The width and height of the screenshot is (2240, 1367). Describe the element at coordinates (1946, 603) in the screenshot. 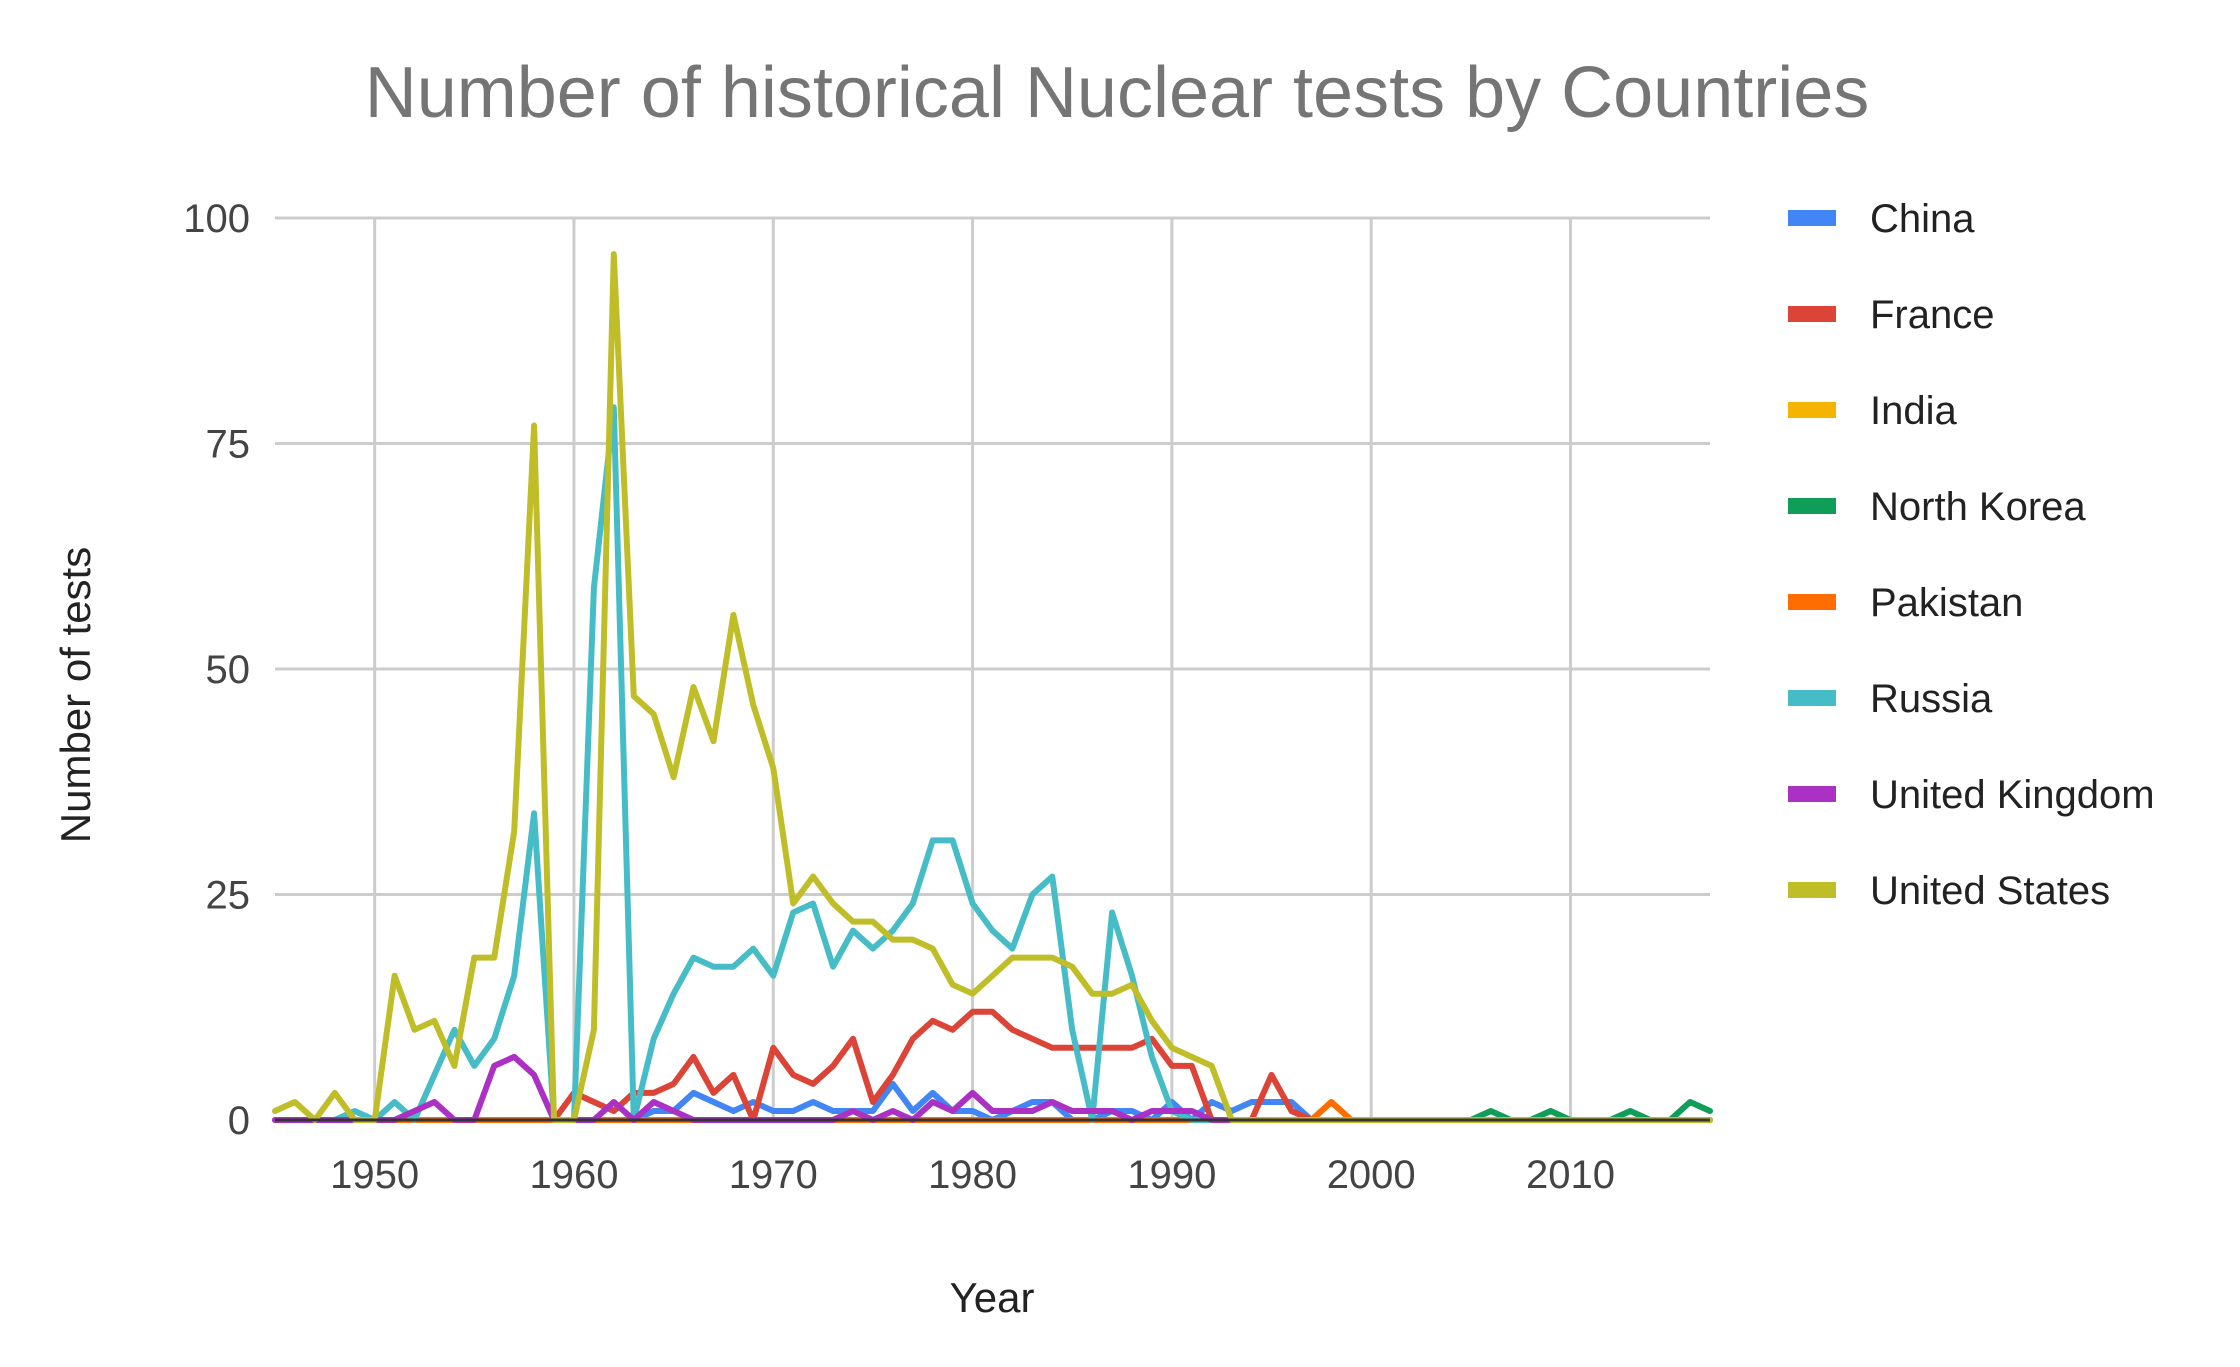

I see `legend-label: Pakistan` at that location.